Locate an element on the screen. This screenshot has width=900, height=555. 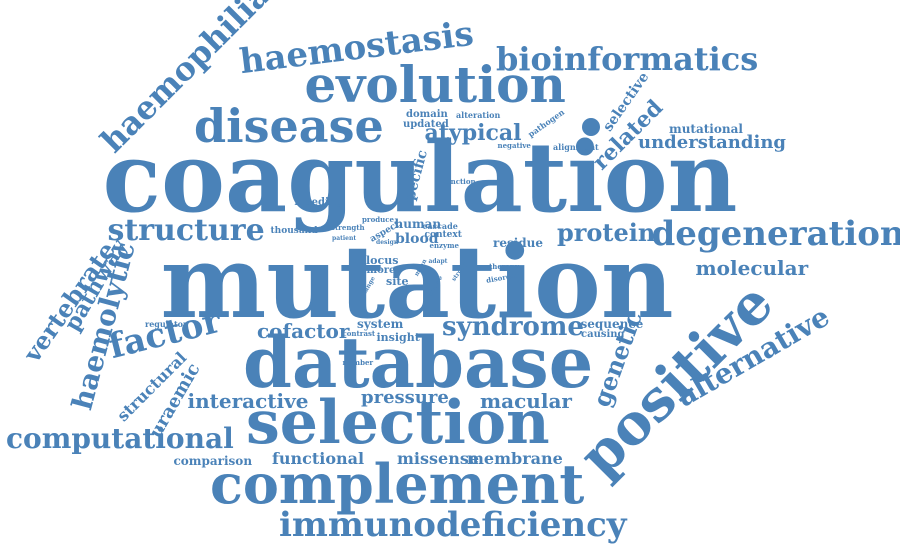
cloud-word: negative is located at coordinates (514, 145).